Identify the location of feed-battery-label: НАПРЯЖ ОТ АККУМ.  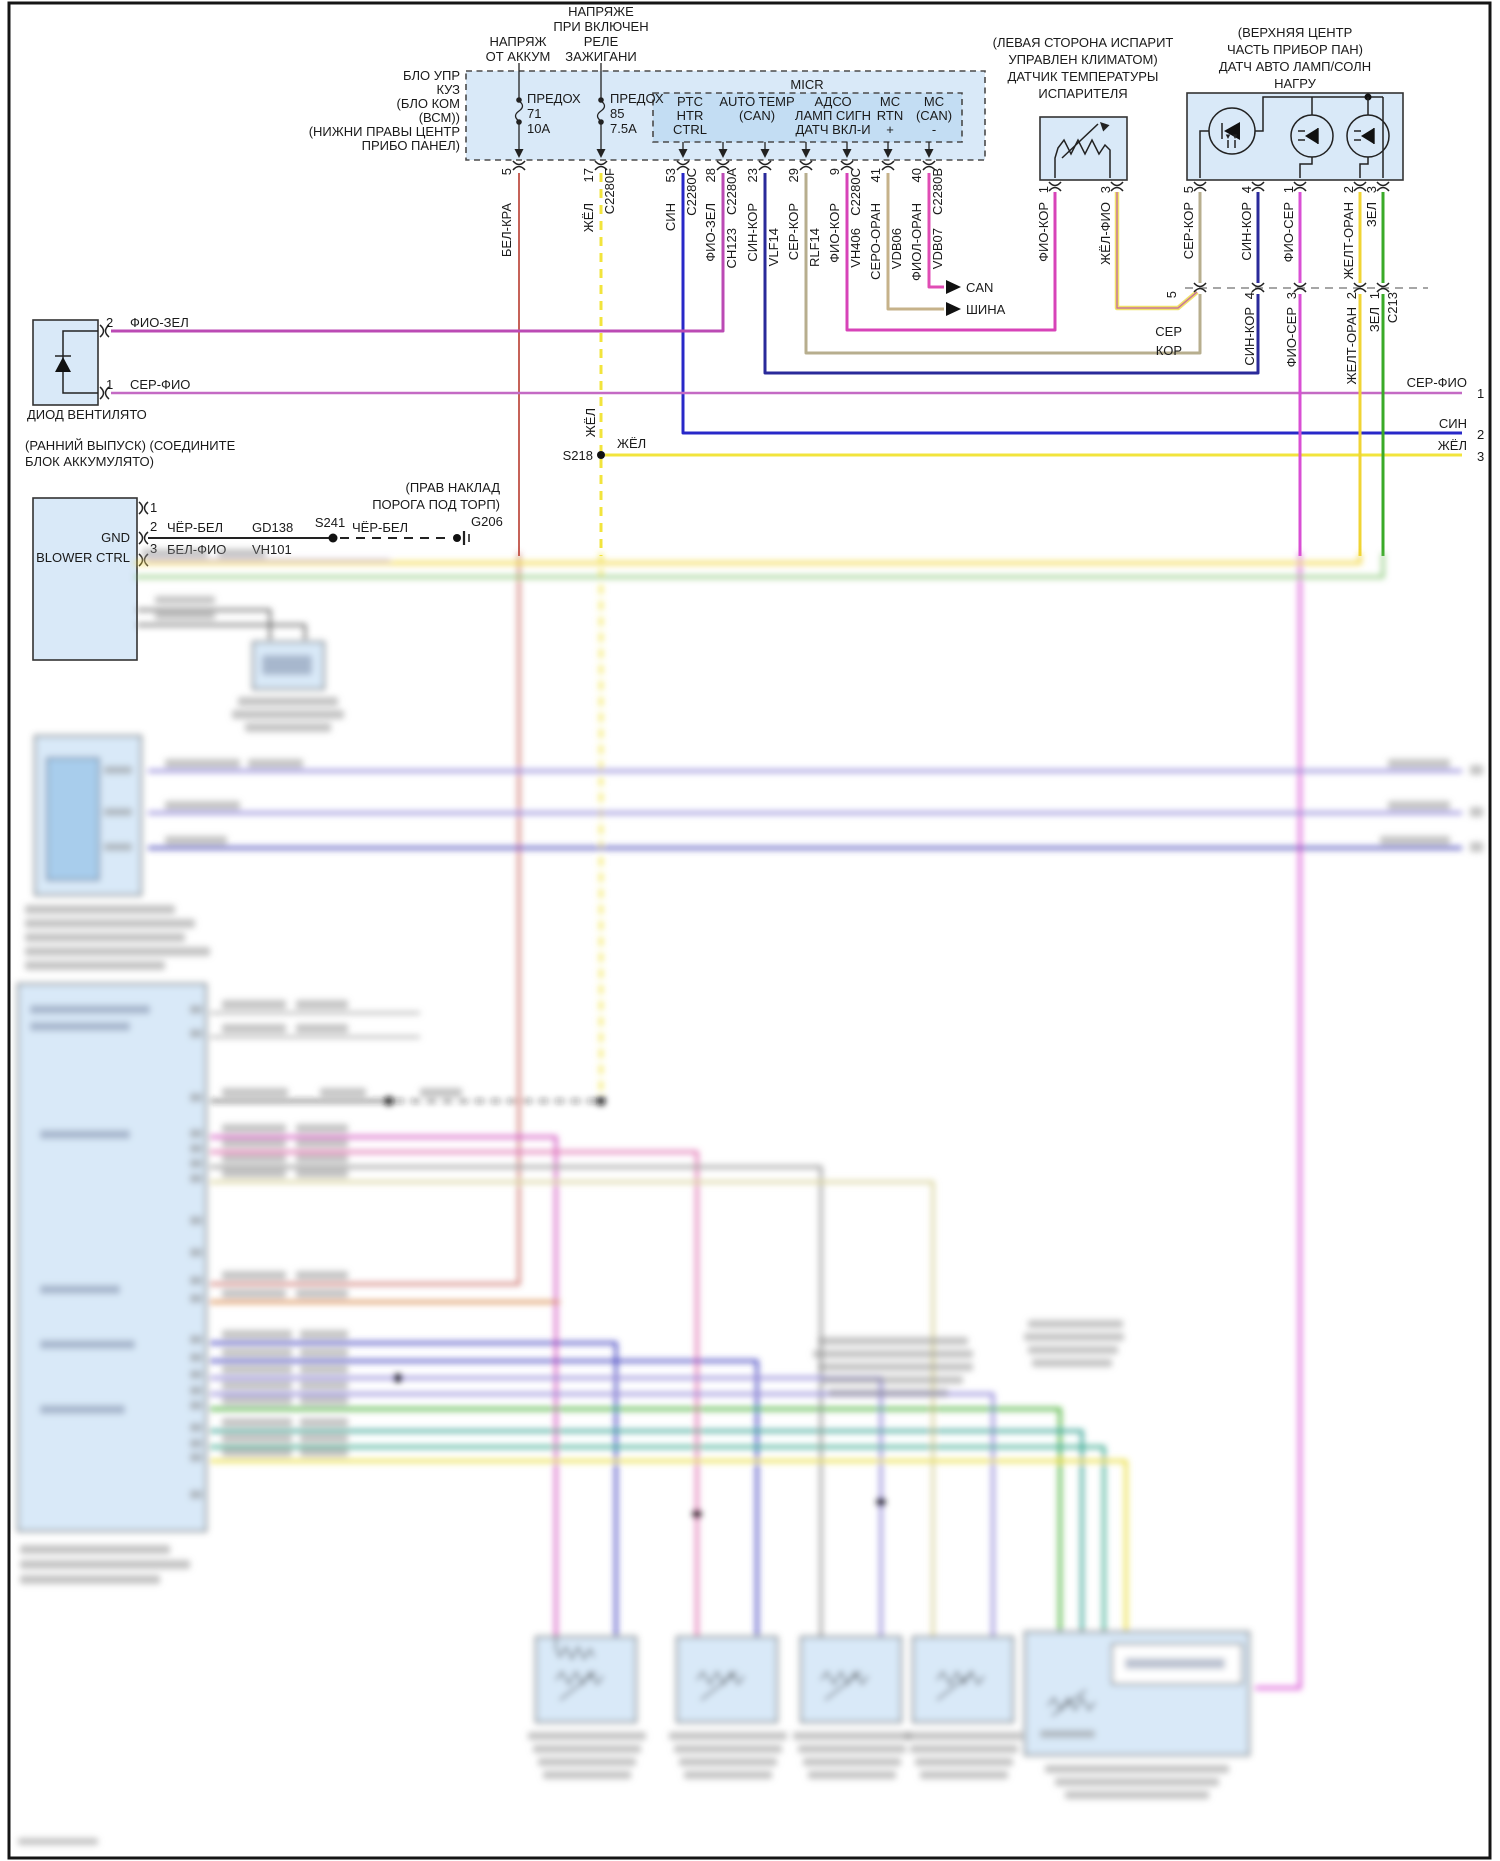
(518, 49).